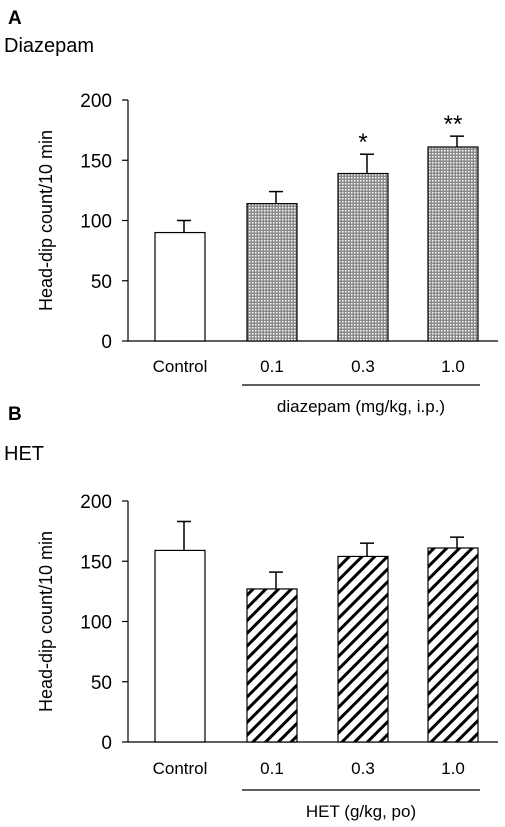 This screenshot has height=827, width=505. What do you see at coordinates (15, 18) in the screenshot?
I see `panel-label: A` at bounding box center [15, 18].